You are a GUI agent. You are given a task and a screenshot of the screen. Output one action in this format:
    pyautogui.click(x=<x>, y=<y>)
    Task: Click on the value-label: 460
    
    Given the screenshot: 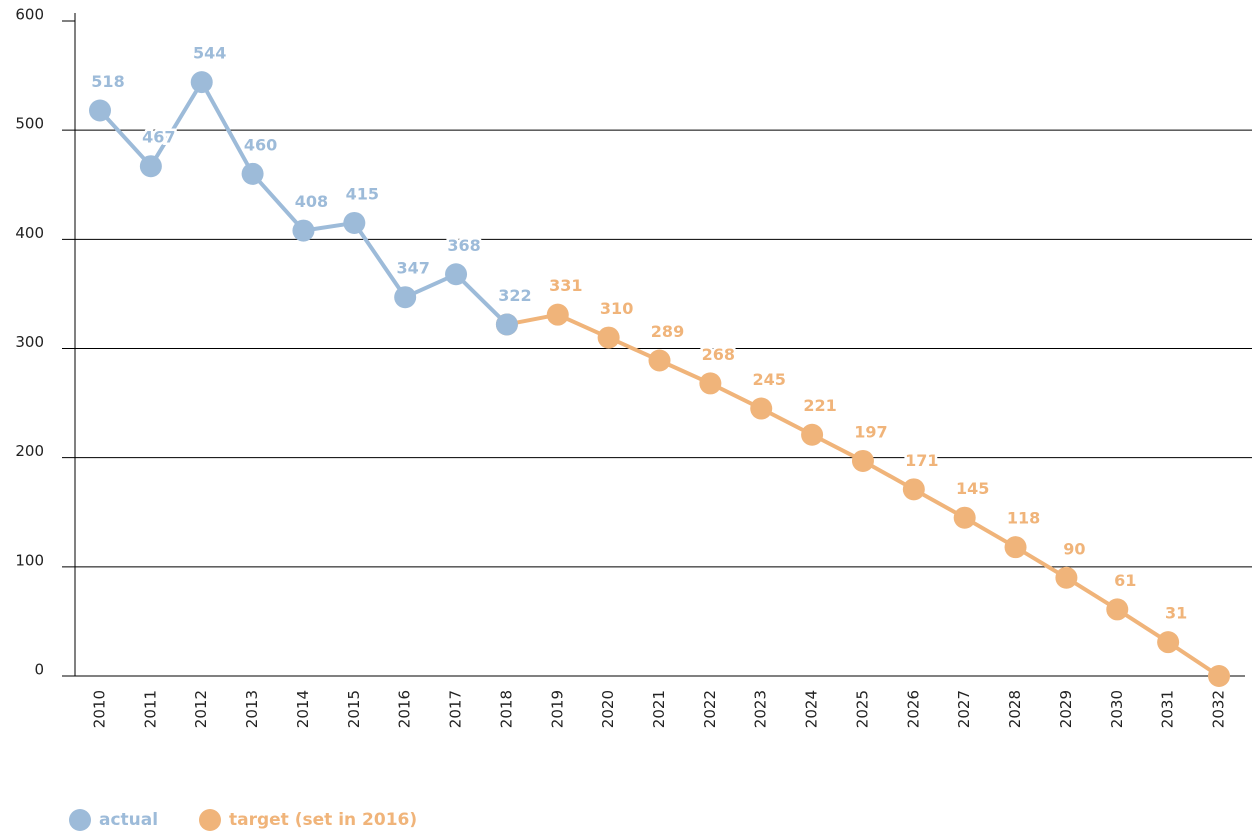 What is the action you would take?
    pyautogui.click(x=260, y=144)
    